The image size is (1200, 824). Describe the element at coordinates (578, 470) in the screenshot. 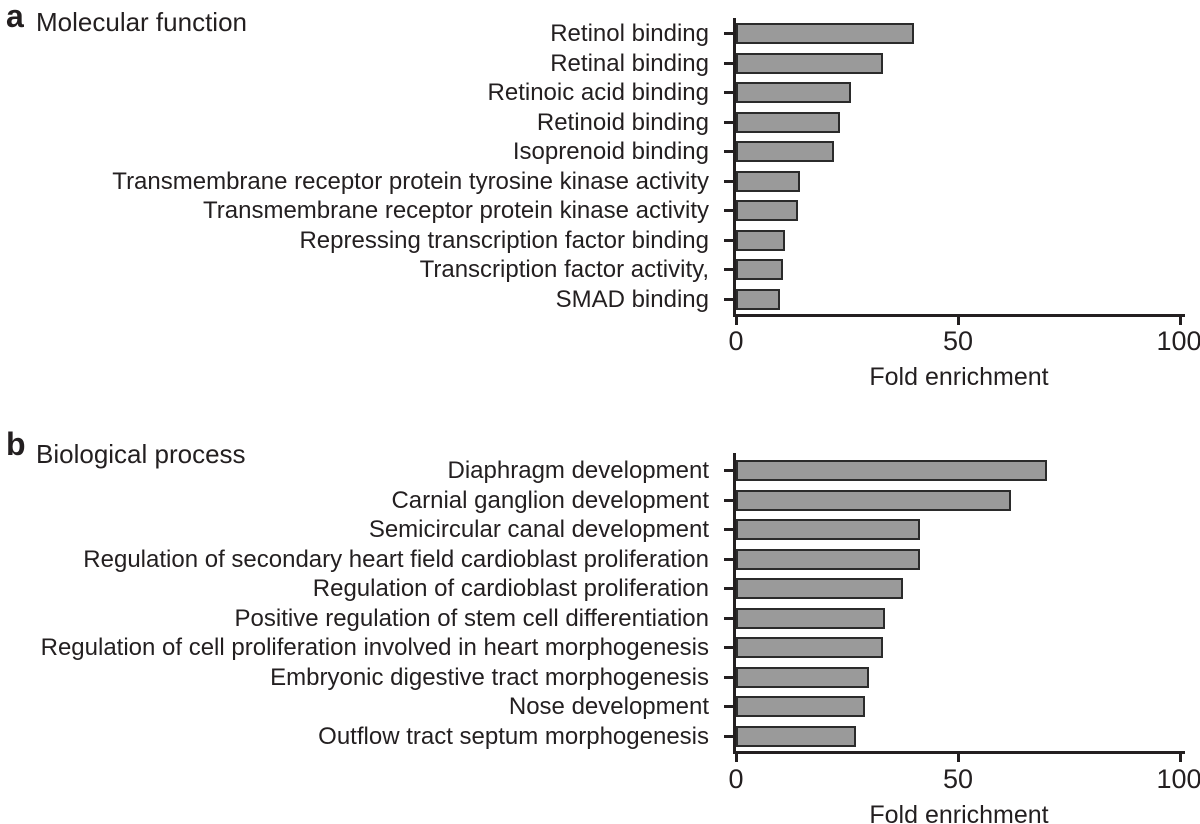

I see `category-label: Diaphragm development` at that location.